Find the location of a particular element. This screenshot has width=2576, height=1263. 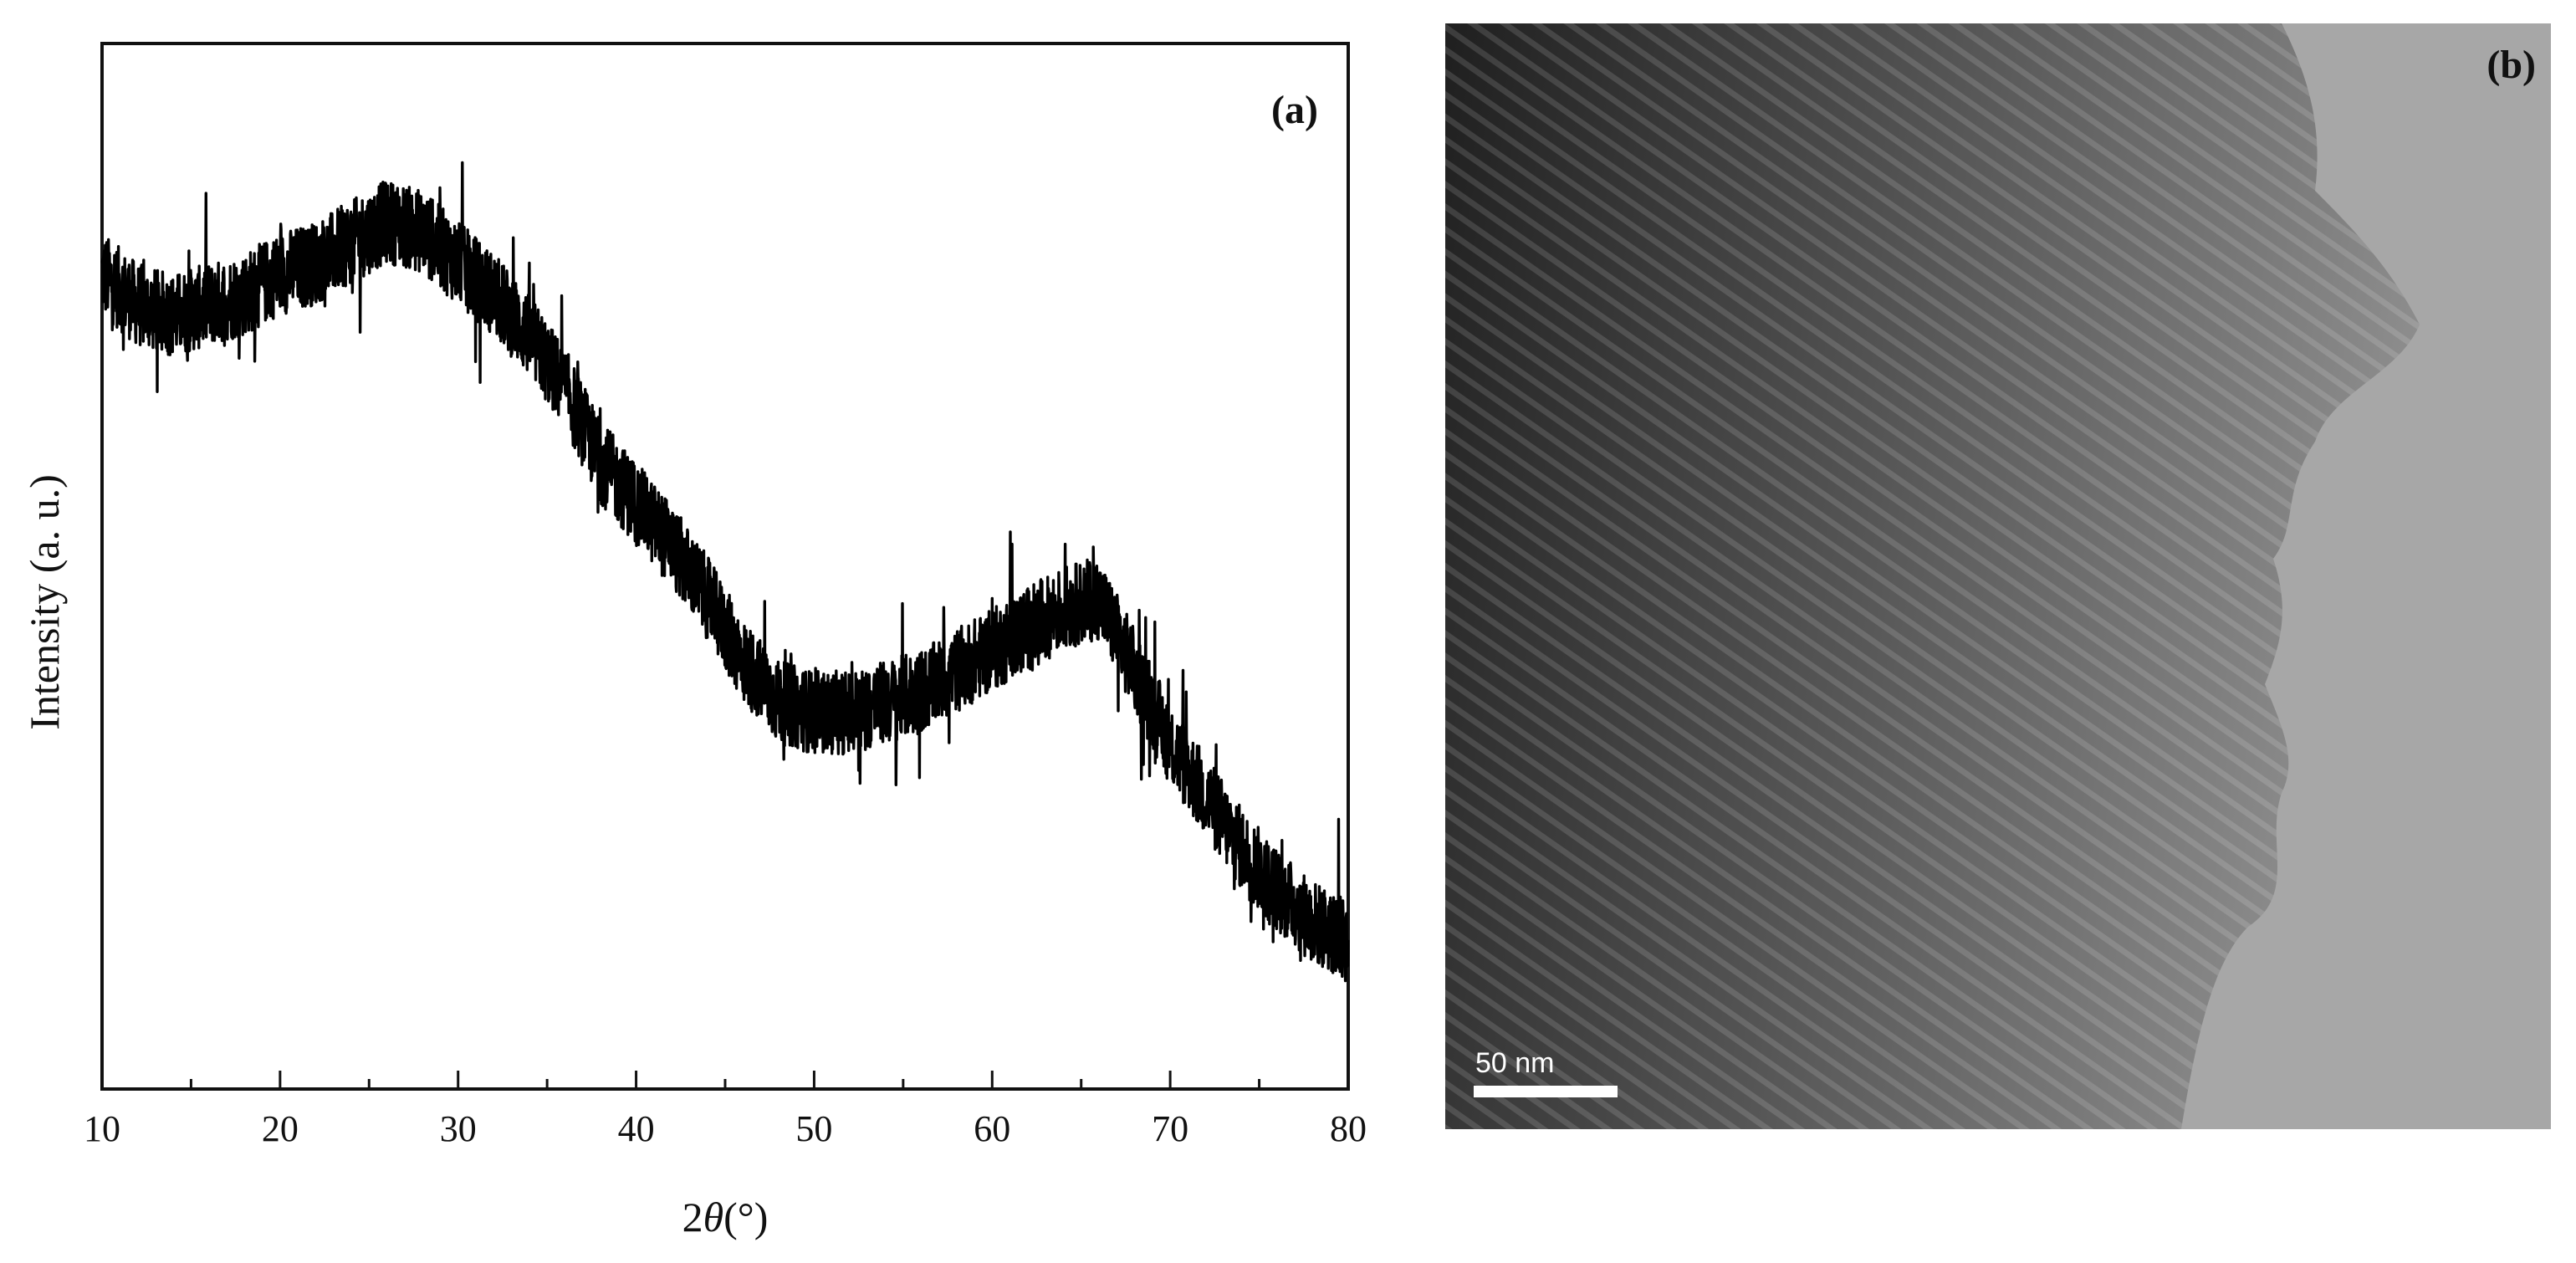

x-axis-tick-labels: 10 20 30 40 50 60 70 80 is located at coordinates (725, 1128).